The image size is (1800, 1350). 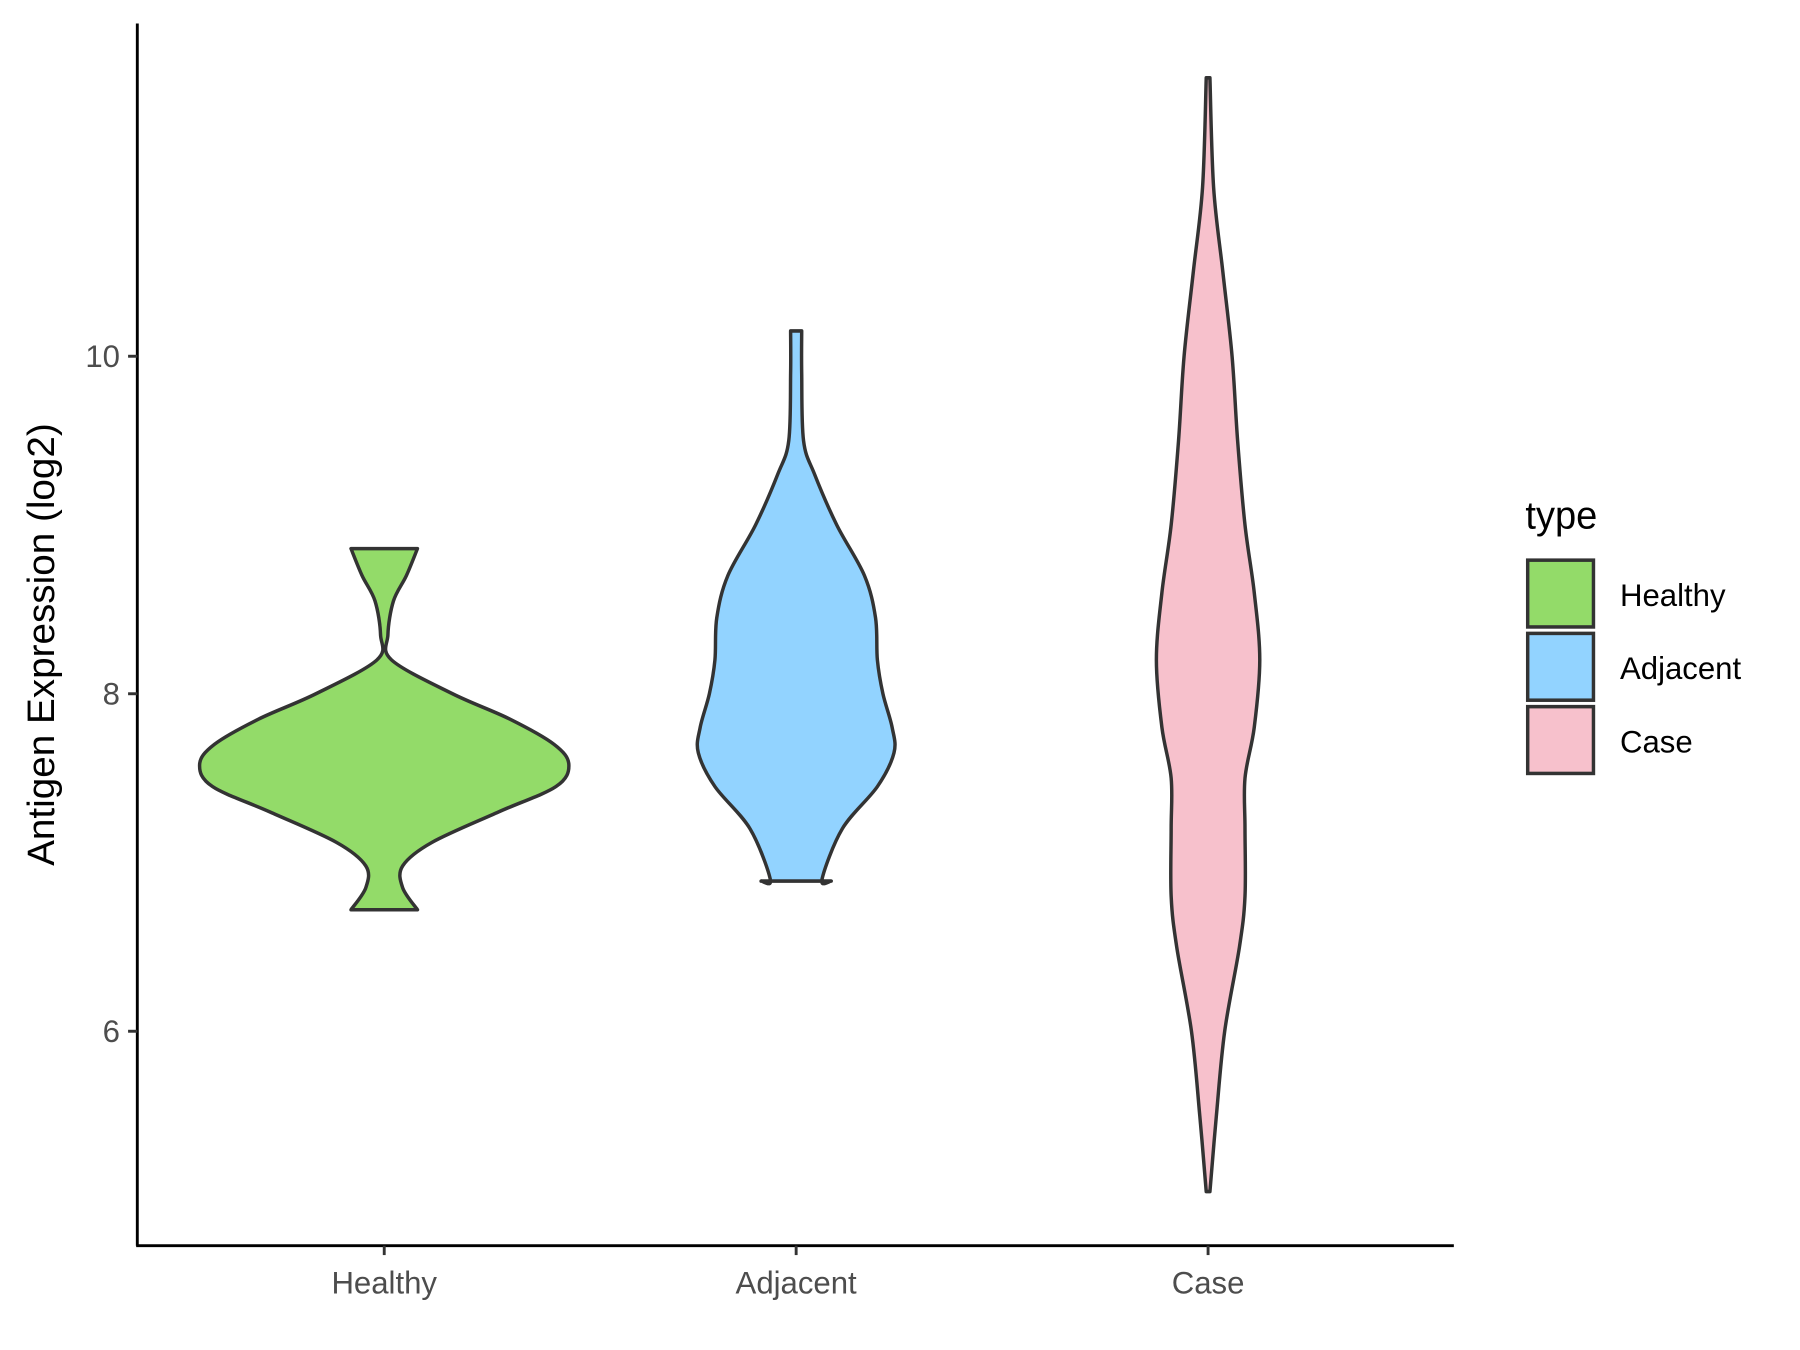 What do you see at coordinates (1560, 666) in the screenshot?
I see `legend-swatch-adjacent` at bounding box center [1560, 666].